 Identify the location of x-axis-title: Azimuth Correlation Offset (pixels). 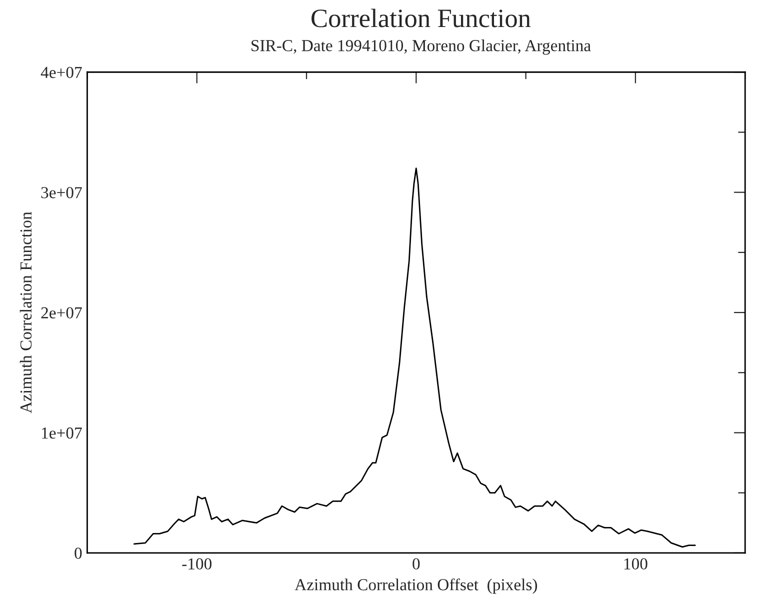
(416, 586).